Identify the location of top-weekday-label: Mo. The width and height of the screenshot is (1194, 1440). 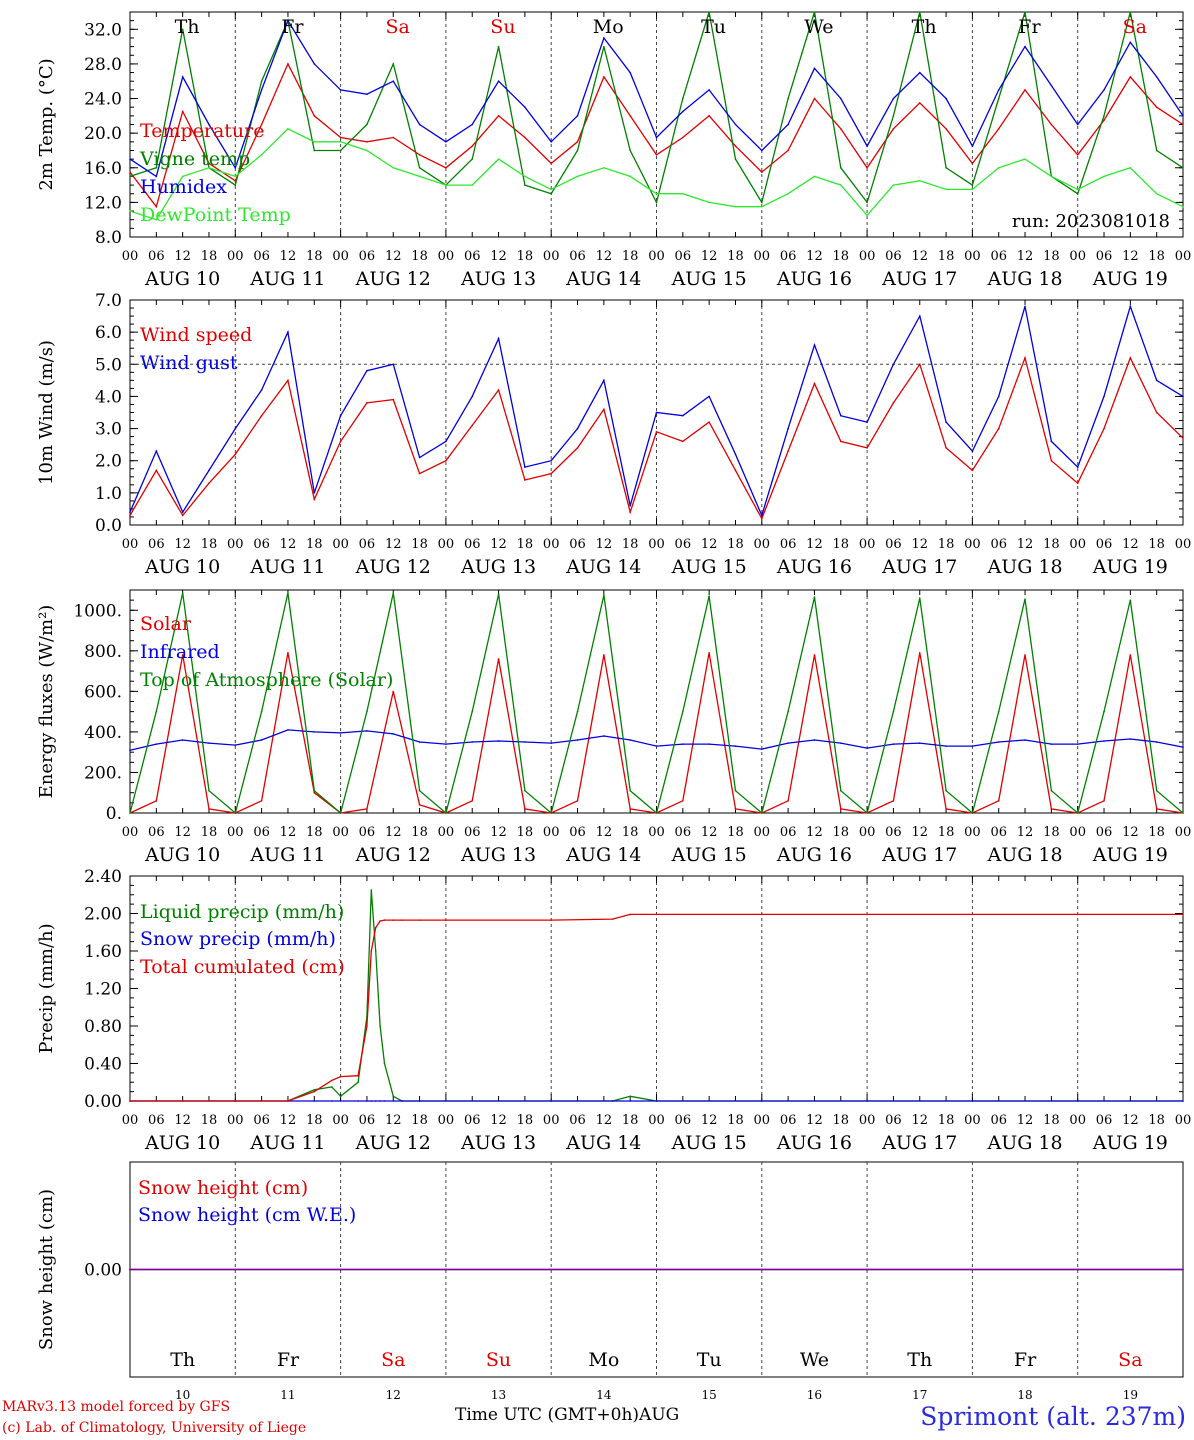
(608, 27).